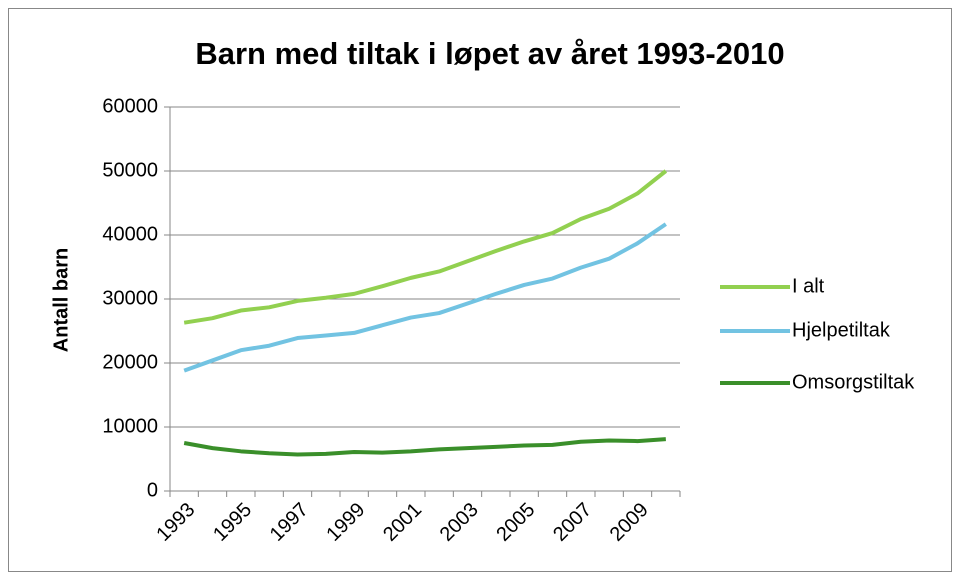  I want to click on y-tick-label: 50000, so click(130, 170).